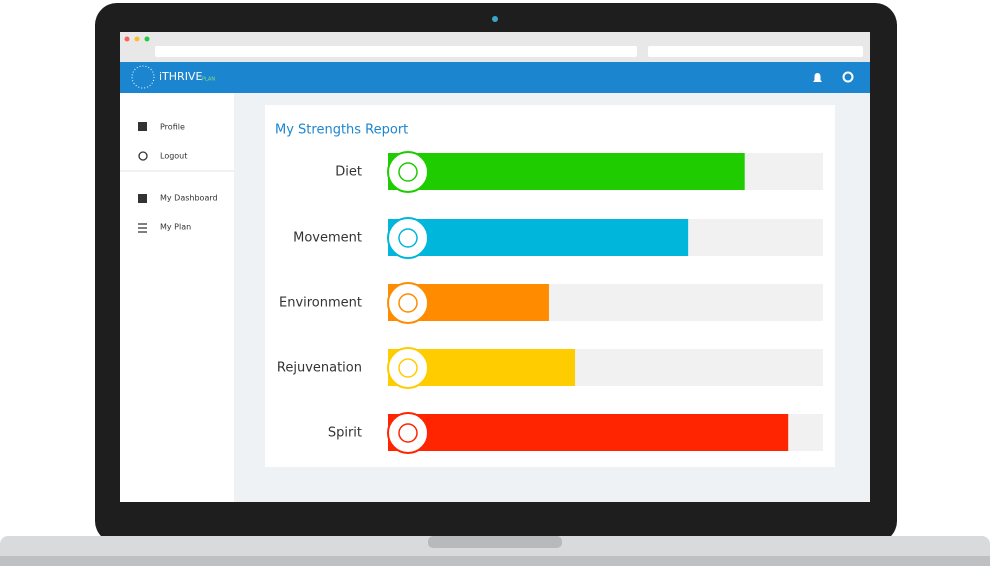 The height and width of the screenshot is (569, 990). What do you see at coordinates (495, 561) in the screenshot?
I see `laptop-base-edge` at bounding box center [495, 561].